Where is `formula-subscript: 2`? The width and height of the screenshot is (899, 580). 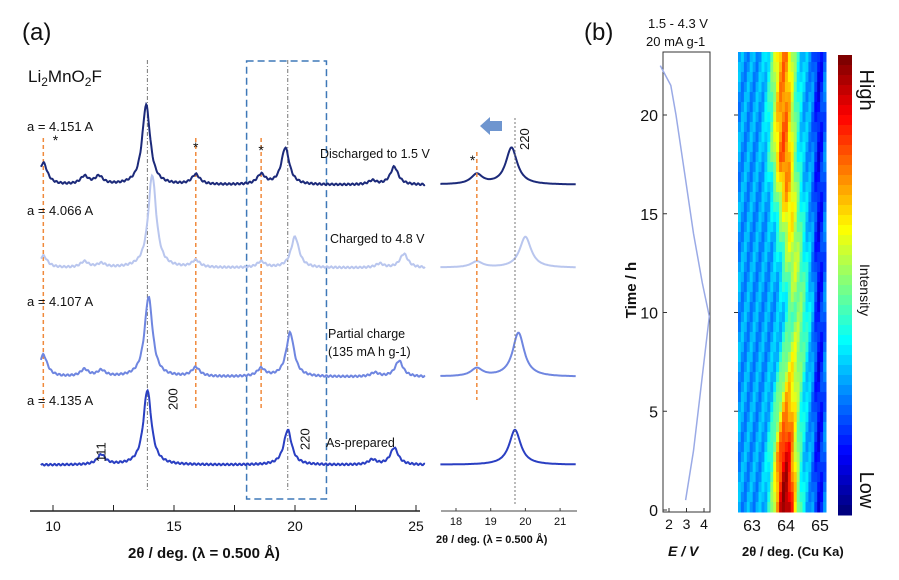 formula-subscript: 2 is located at coordinates (88, 82).